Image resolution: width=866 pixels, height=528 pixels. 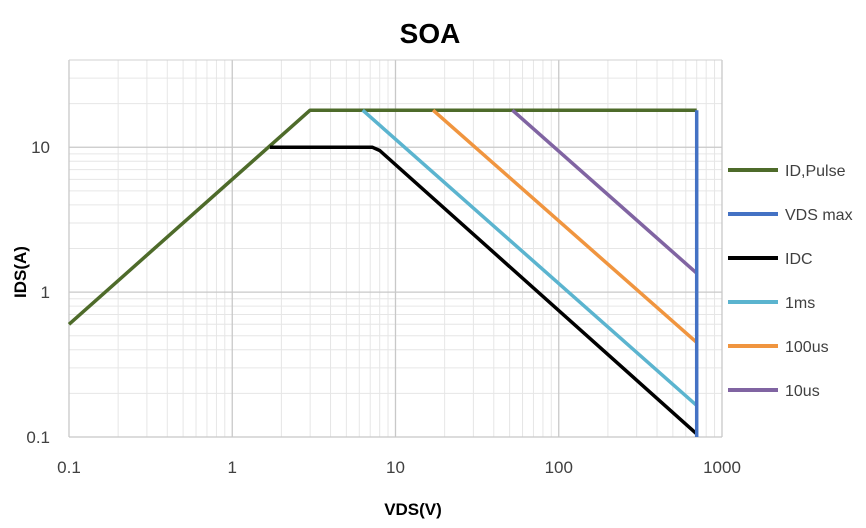 I want to click on legend-label: ID,Pulse, so click(x=815, y=171).